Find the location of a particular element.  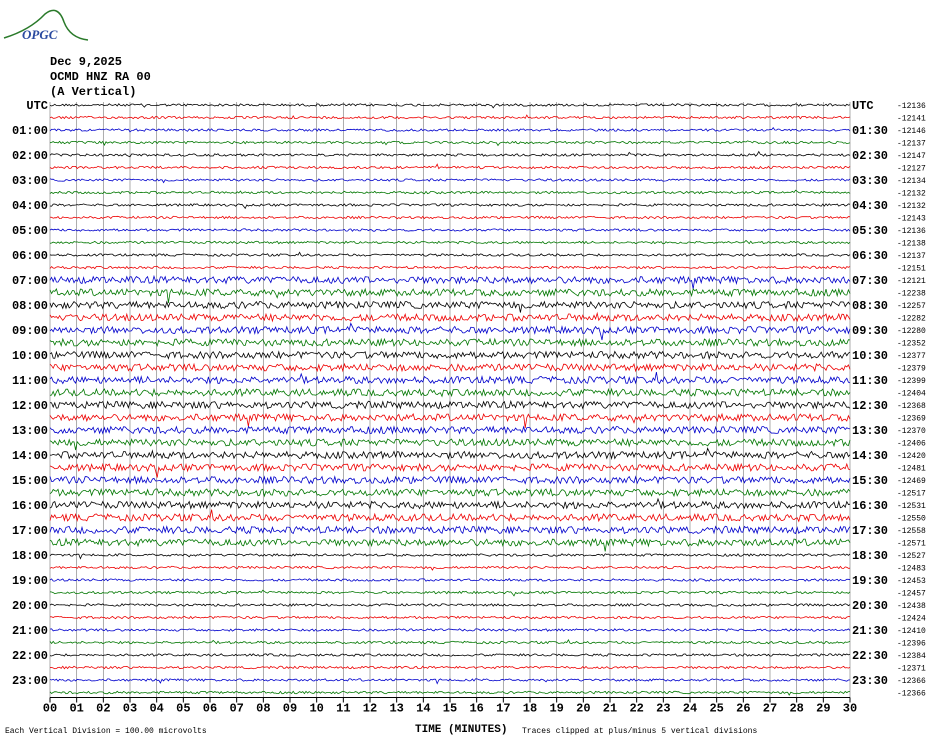

trace-offset: -12371 is located at coordinates (911, 669).